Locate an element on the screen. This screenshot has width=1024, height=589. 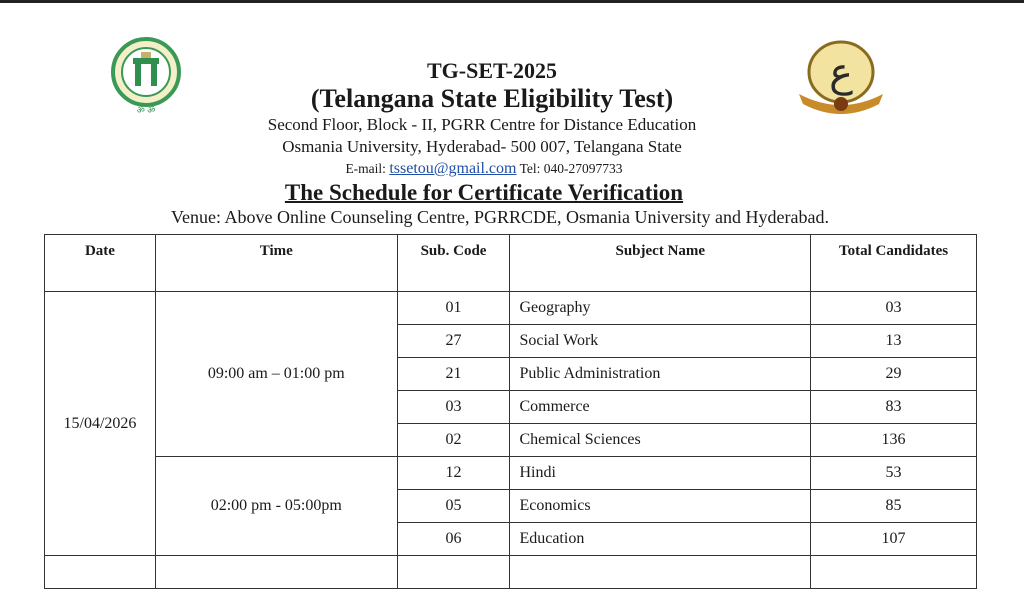
total-candidates: 85 is located at coordinates (893, 506).